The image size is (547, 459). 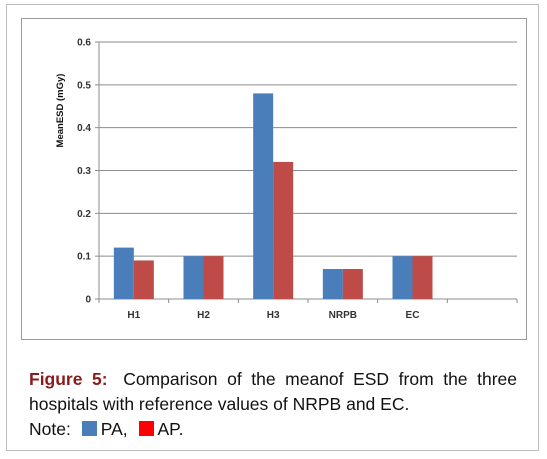 I want to click on ap-legend-label: AP., so click(x=170, y=429).